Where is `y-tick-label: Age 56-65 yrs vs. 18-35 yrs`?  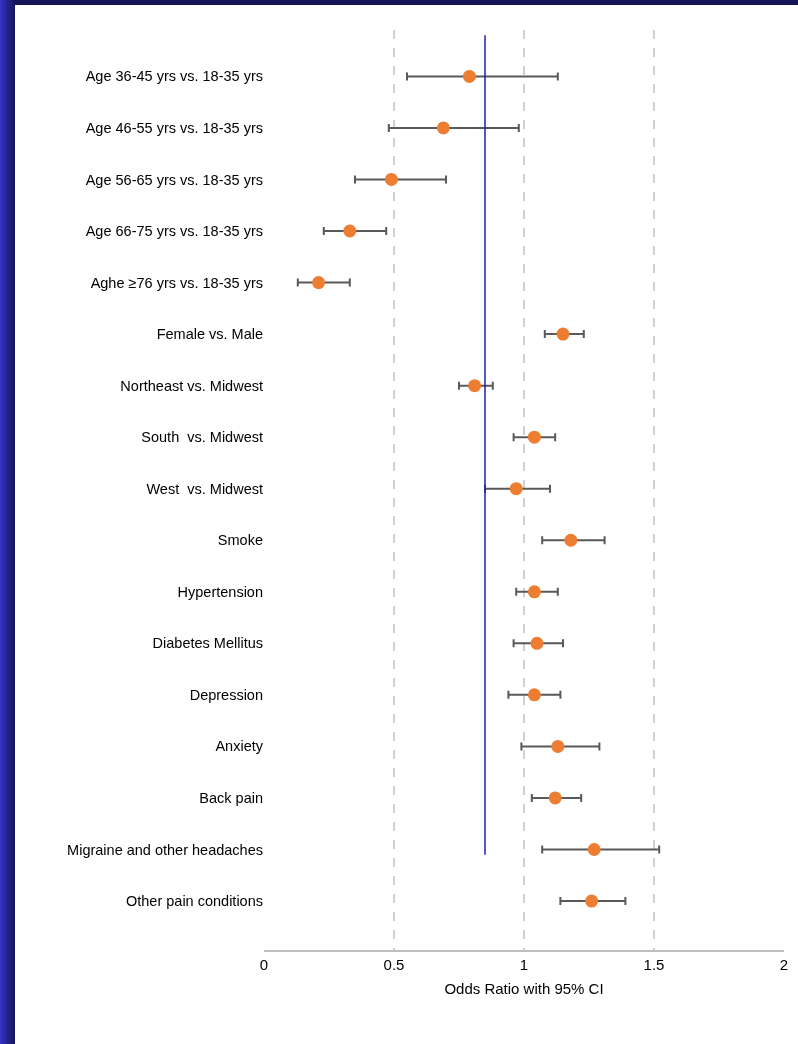
y-tick-label: Age 56-65 yrs vs. 18-35 yrs is located at coordinates (174, 179).